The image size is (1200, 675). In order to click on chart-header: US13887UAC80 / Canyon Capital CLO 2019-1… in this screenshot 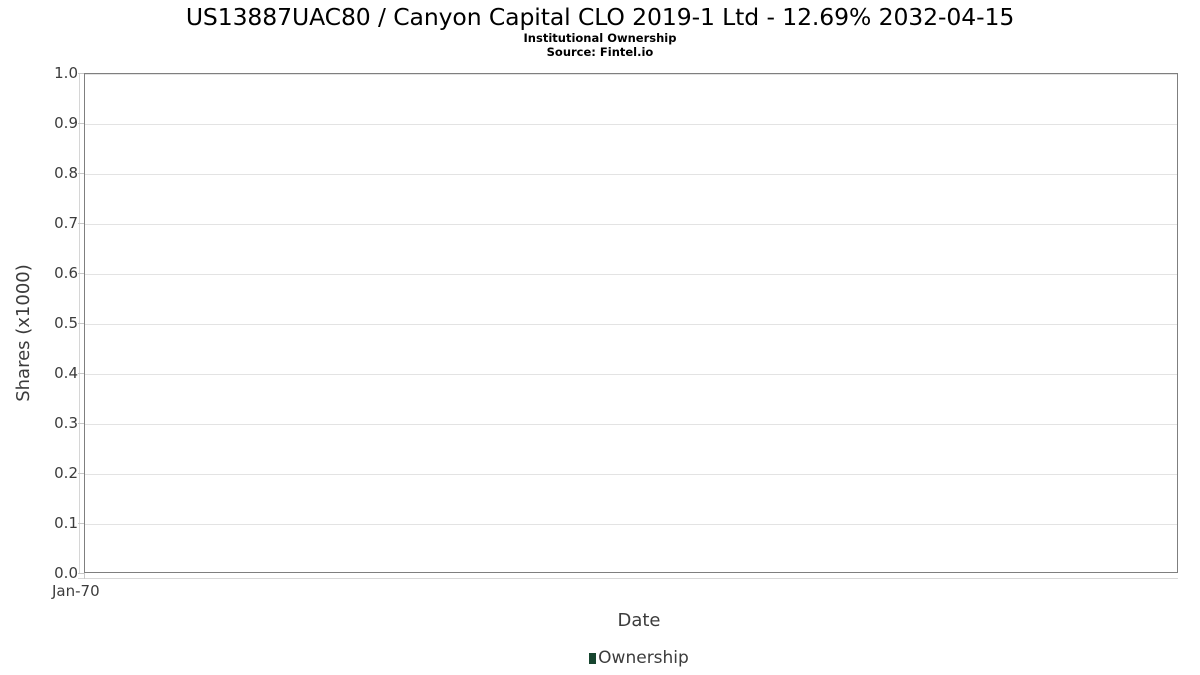, I will do `click(600, 31)`.